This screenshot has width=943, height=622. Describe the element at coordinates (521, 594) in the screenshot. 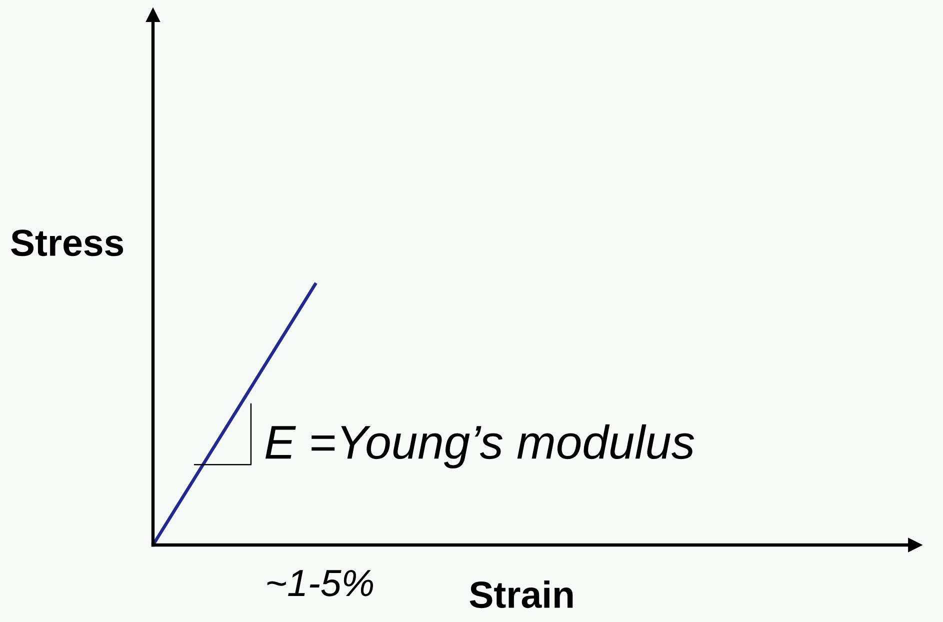

I see `x-axis-title: Strain` at that location.